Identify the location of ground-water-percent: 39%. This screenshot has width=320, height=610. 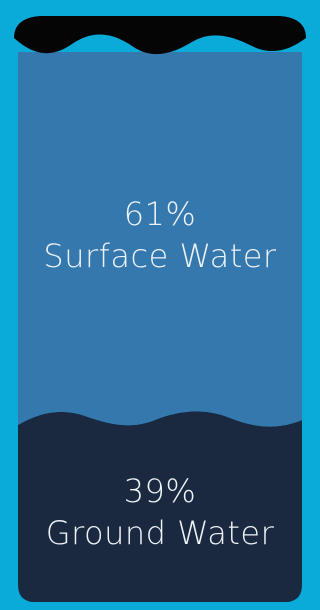
(160, 491).